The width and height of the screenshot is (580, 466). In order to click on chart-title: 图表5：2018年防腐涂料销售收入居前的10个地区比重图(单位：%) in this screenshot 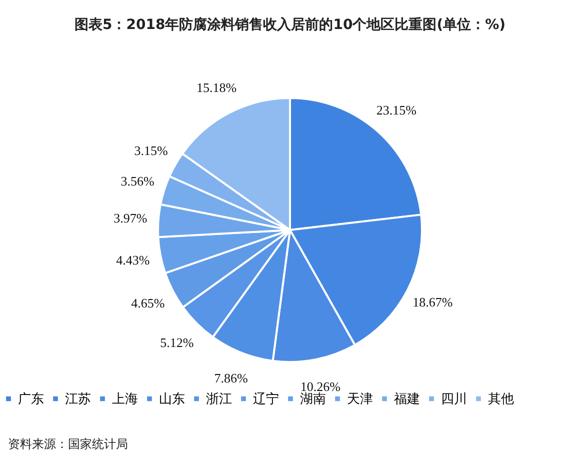, I will do `click(290, 24)`.